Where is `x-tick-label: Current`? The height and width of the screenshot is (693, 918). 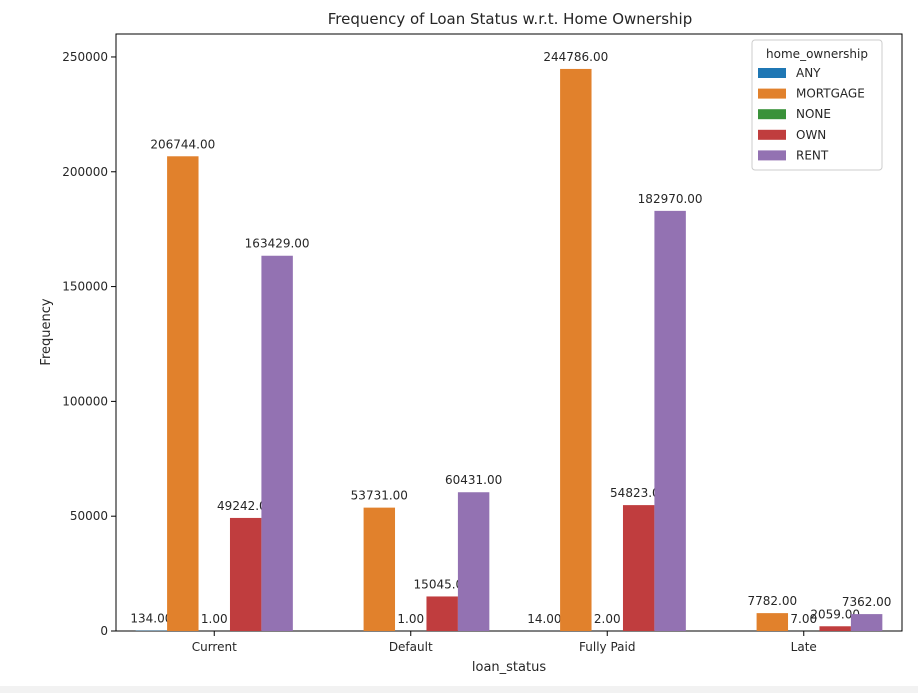 x-tick-label: Current is located at coordinates (214, 647).